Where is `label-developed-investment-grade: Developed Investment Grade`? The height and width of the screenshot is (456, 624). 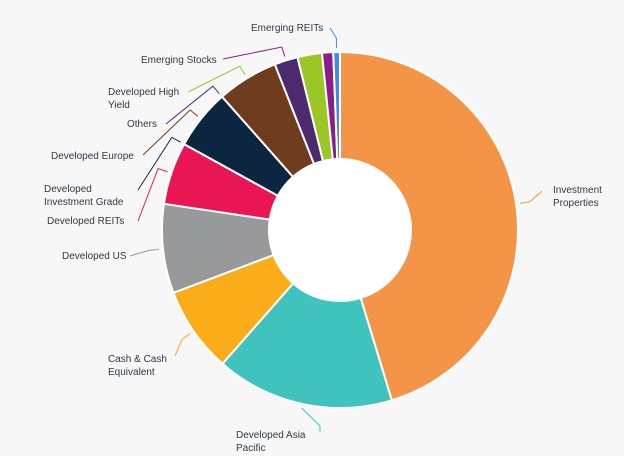 label-developed-investment-grade: Developed Investment Grade is located at coordinates (84, 196).